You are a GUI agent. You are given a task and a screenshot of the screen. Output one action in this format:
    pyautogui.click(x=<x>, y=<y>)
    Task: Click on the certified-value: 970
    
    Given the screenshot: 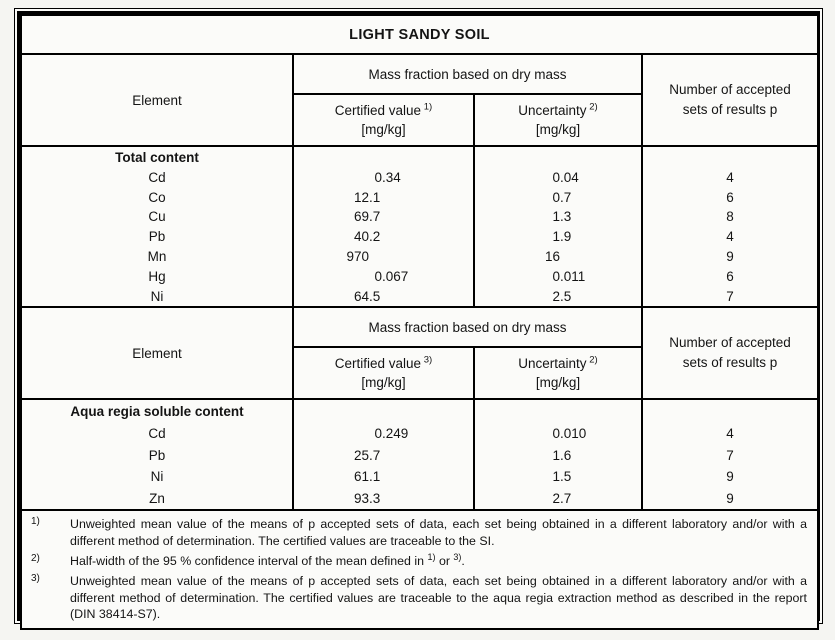 What is the action you would take?
    pyautogui.click(x=357, y=256)
    